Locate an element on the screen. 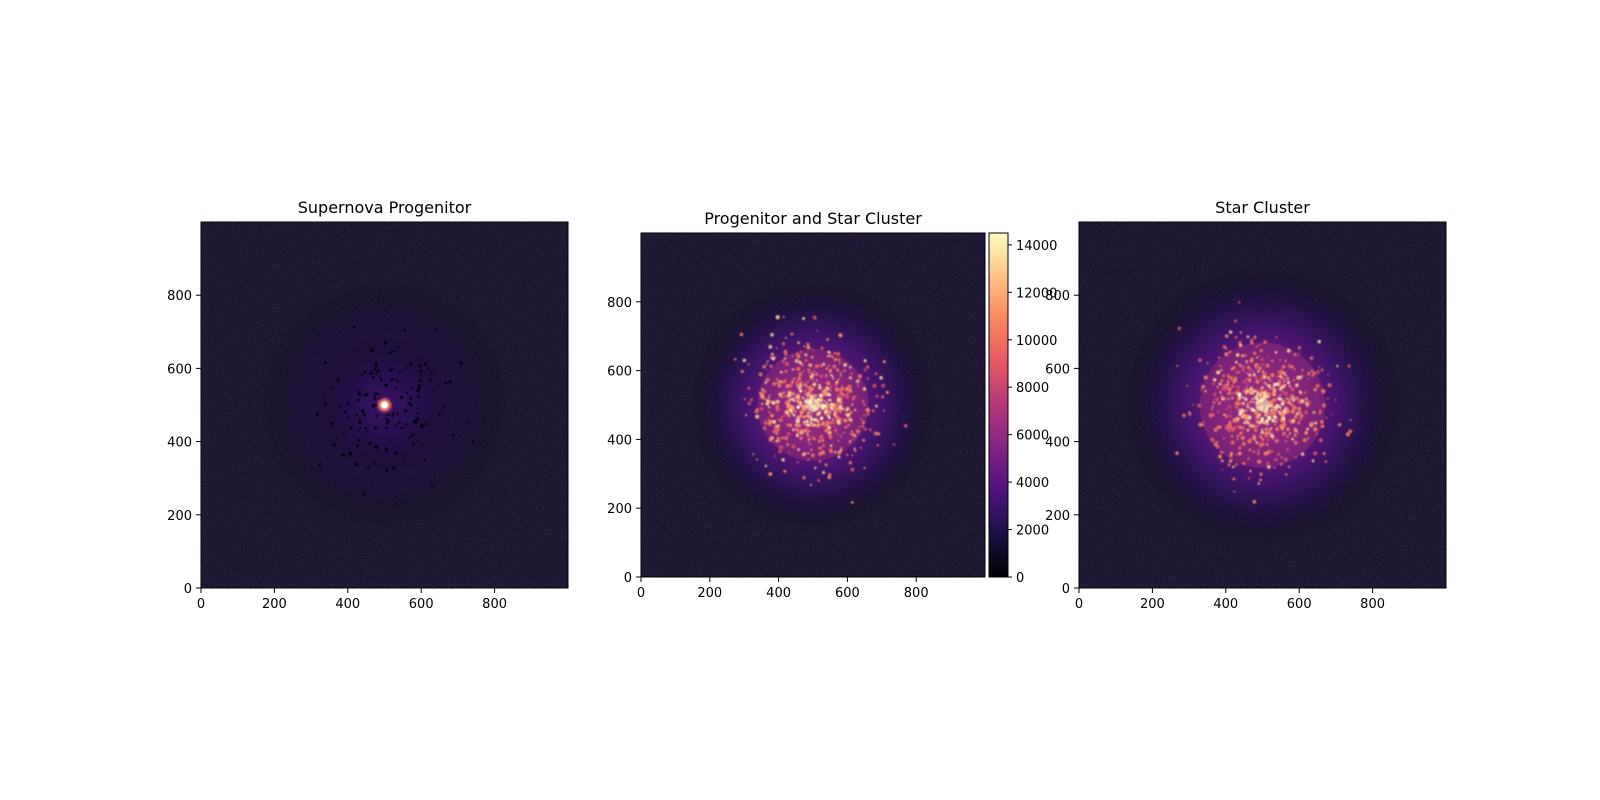  x-tick-label: 400 is located at coordinates (347, 604).